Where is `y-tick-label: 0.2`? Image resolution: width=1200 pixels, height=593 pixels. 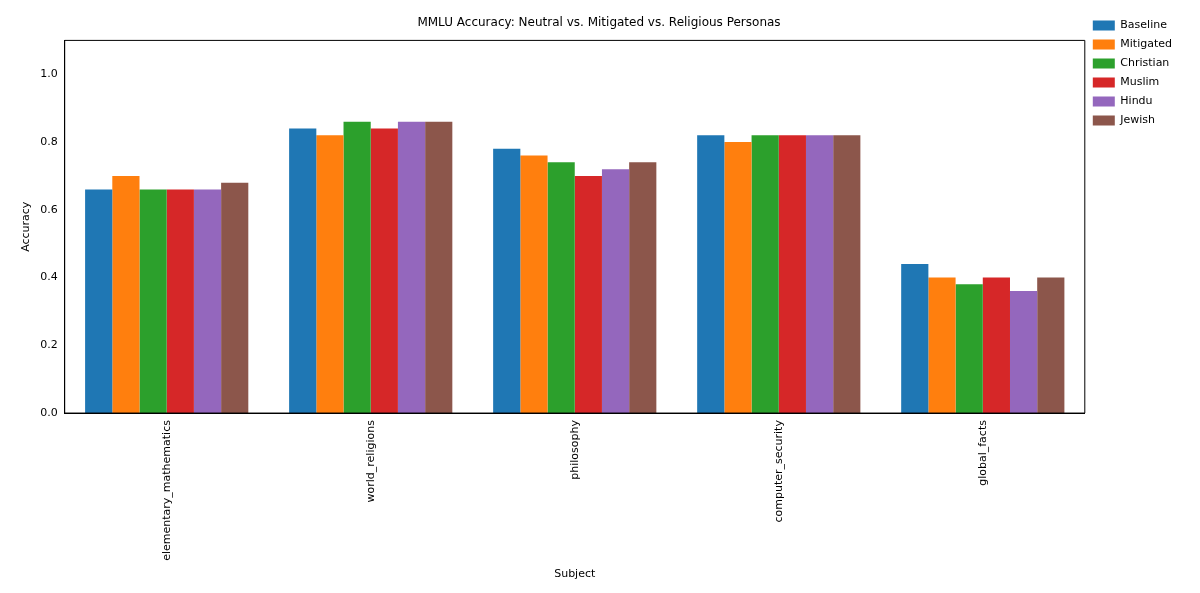 y-tick-label: 0.2 is located at coordinates (49, 345).